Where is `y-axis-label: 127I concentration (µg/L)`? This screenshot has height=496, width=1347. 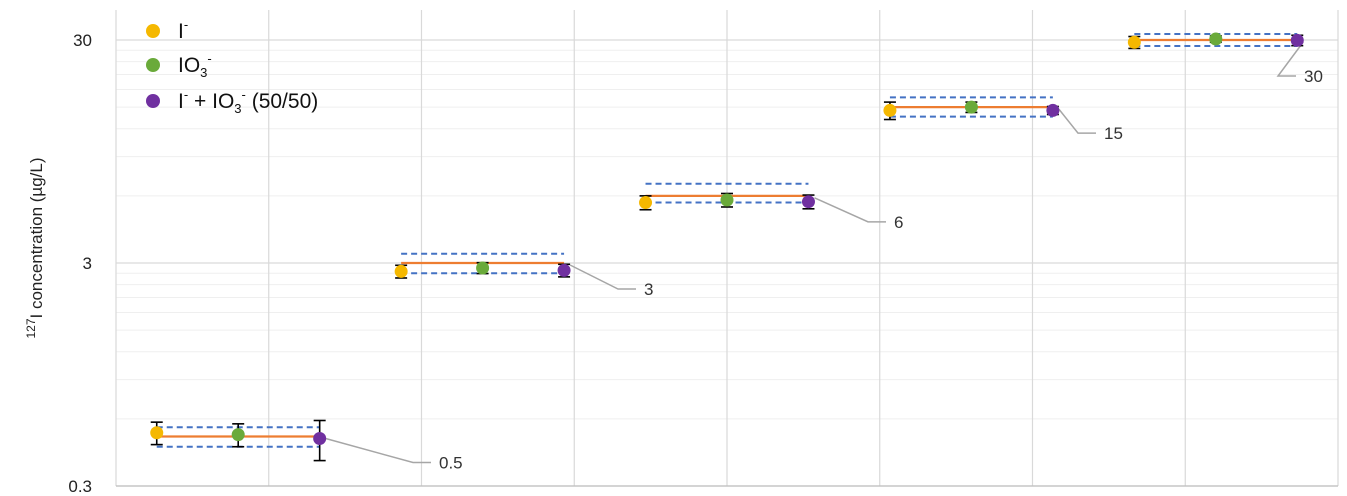
y-axis-label: 127I concentration (µg/L) is located at coordinates (35, 247).